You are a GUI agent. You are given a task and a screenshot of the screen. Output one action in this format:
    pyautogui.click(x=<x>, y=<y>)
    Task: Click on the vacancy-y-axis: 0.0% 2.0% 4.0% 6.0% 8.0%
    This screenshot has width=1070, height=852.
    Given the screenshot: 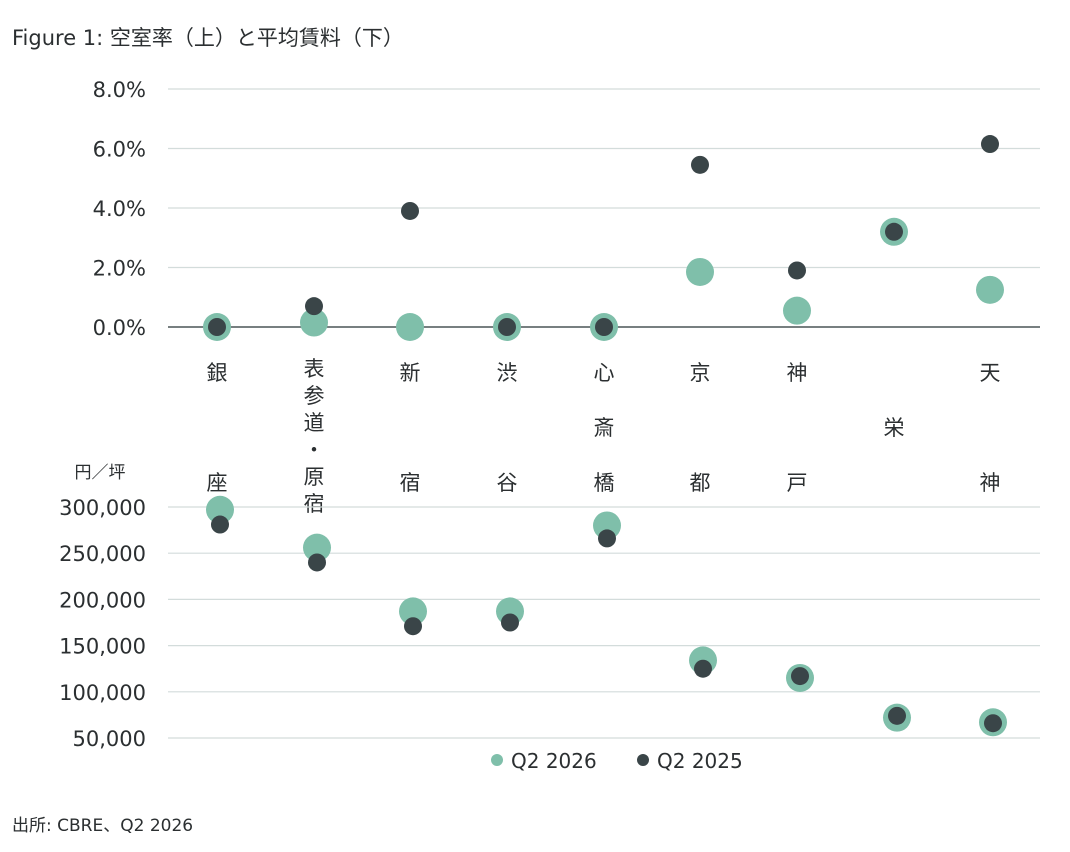 What is the action you would take?
    pyautogui.click(x=119, y=209)
    